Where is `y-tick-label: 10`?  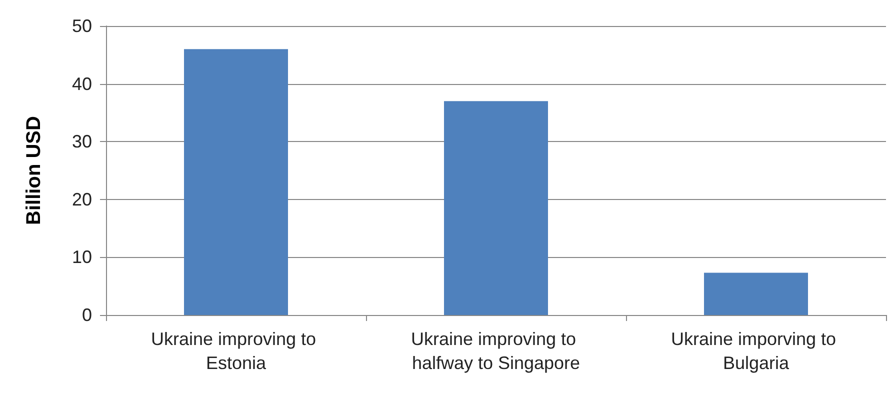
y-tick-label: 10 is located at coordinates (82, 257).